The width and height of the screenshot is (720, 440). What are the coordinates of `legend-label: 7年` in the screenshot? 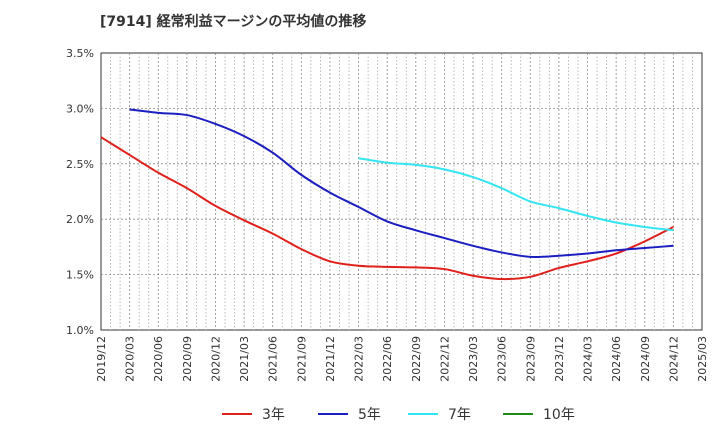 It's located at (459, 415).